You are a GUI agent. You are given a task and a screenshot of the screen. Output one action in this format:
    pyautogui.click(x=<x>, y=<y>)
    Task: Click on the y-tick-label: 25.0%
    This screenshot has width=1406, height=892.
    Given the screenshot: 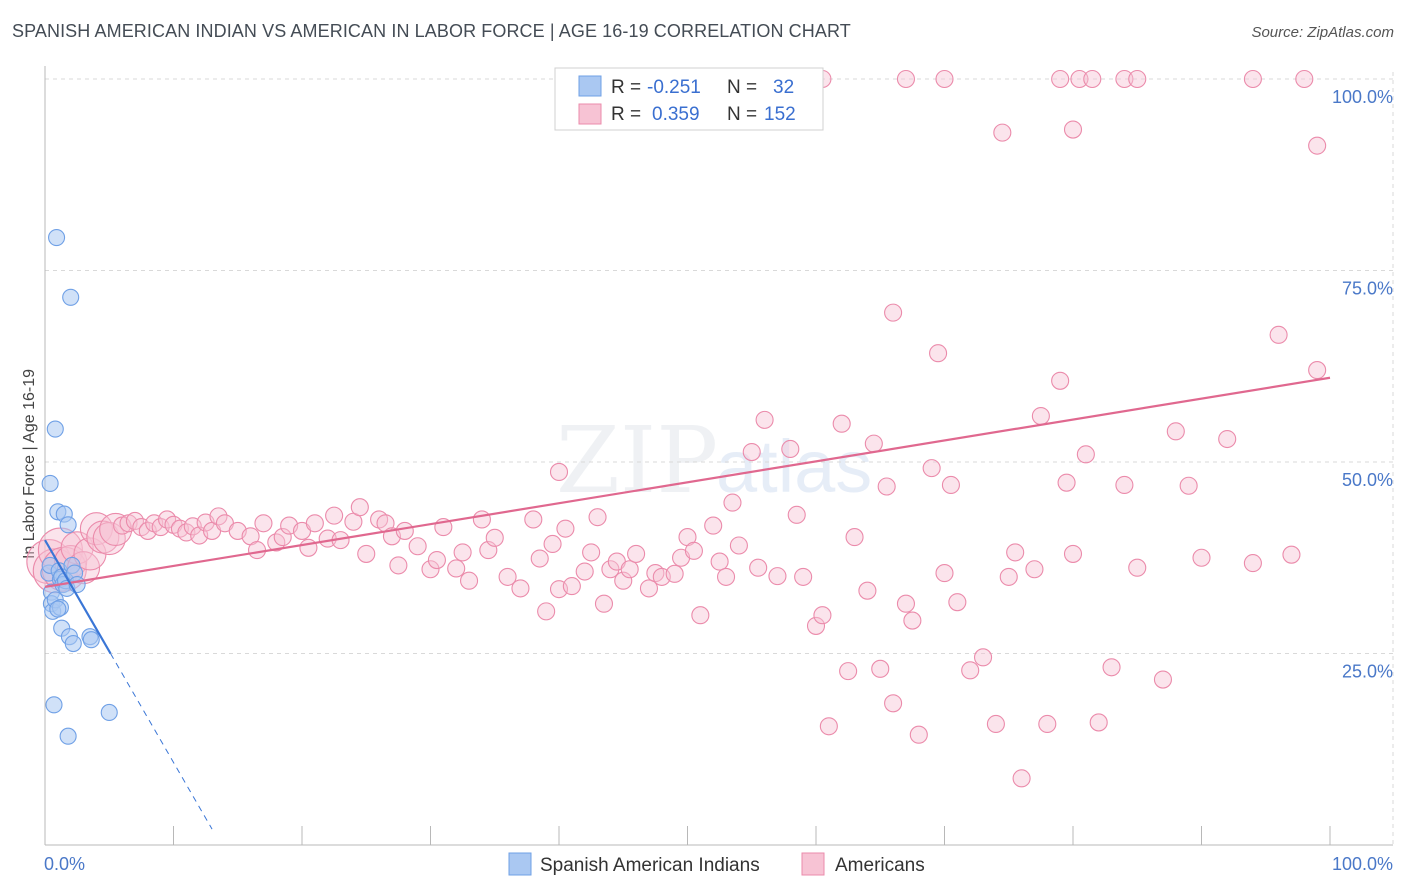 What is the action you would take?
    pyautogui.click(x=1367, y=672)
    